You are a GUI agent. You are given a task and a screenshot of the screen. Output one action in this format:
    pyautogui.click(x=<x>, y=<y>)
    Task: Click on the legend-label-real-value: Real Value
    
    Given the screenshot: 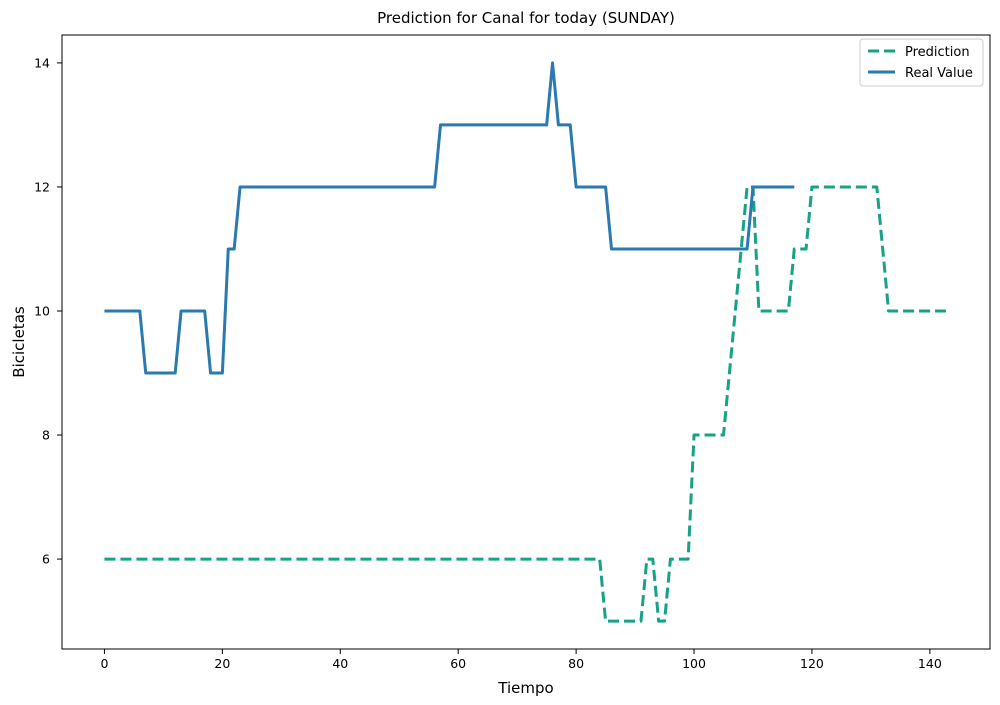 What is the action you would take?
    pyautogui.click(x=939, y=73)
    